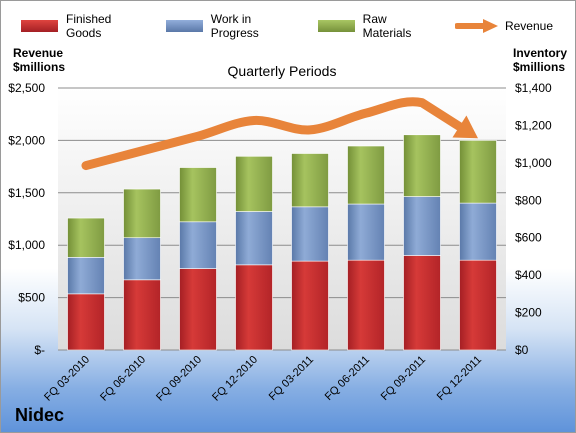 This screenshot has width=576, height=433. I want to click on right-axis-title: Inventory $millions, so click(540, 60).